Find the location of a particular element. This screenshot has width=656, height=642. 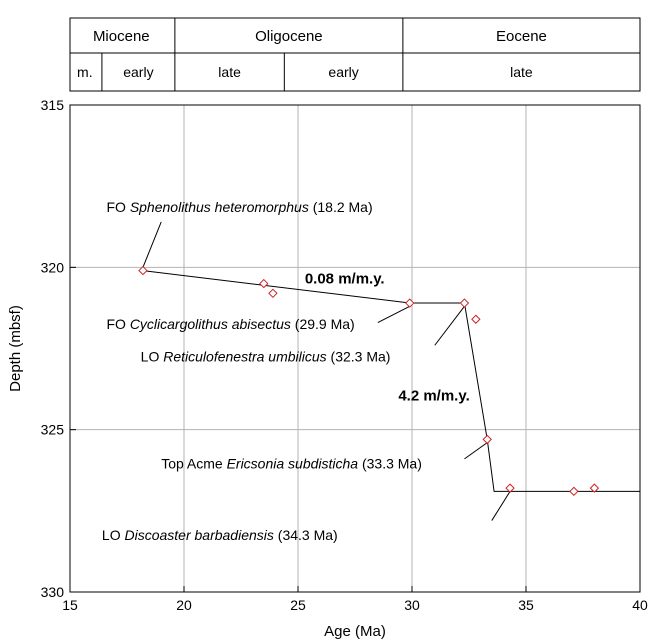

epoch-label: Eocene is located at coordinates (521, 36).